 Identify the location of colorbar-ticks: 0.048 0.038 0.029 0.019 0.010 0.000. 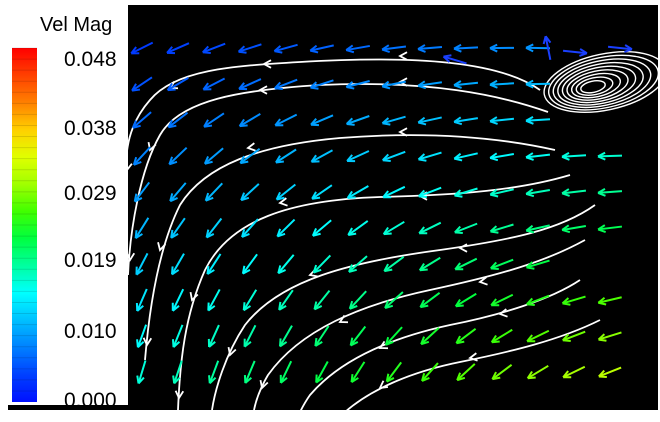
(90, 230).